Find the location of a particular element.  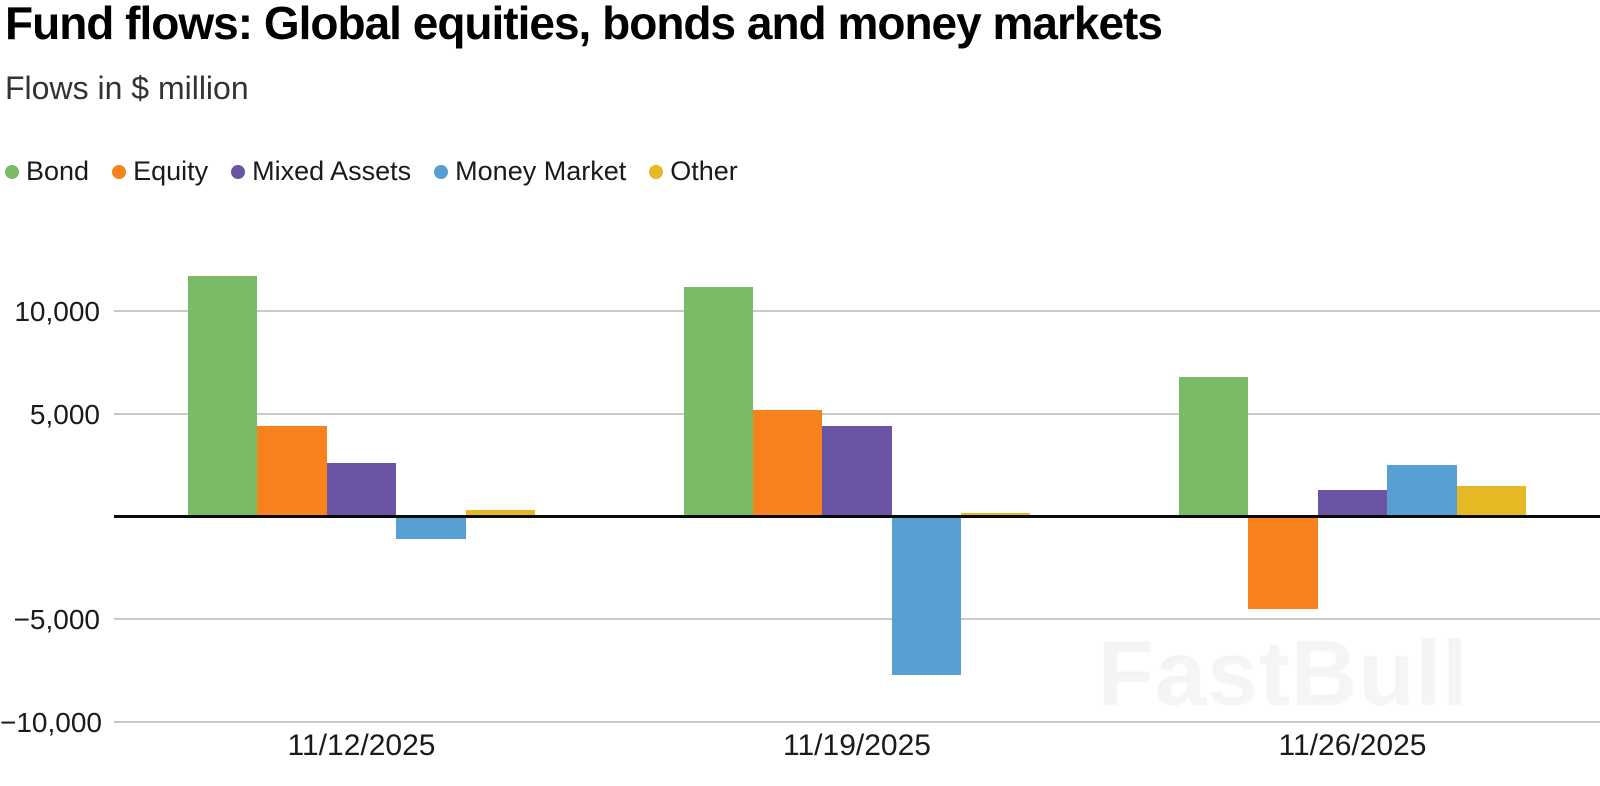

y-axis-label--5000: −5,000 is located at coordinates (56, 620).